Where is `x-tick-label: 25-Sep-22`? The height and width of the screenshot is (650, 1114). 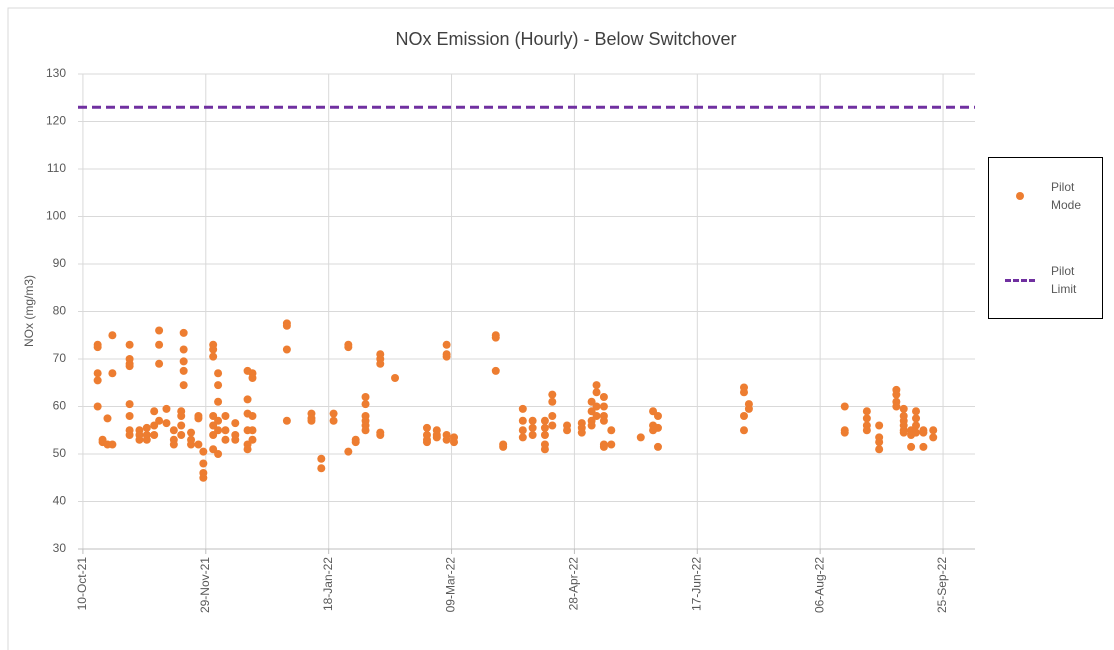 x-tick-label: 25-Sep-22 is located at coordinates (942, 585).